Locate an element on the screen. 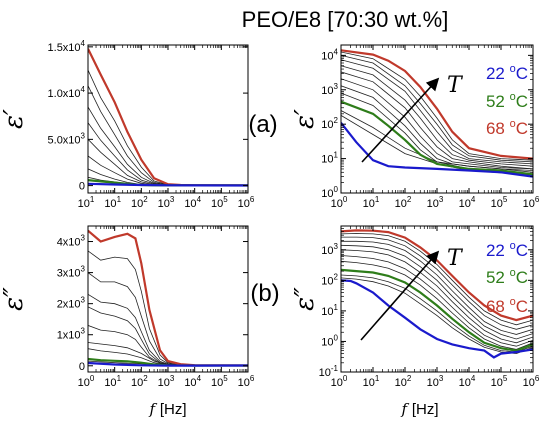  series-68C is located at coordinates (437, 104).